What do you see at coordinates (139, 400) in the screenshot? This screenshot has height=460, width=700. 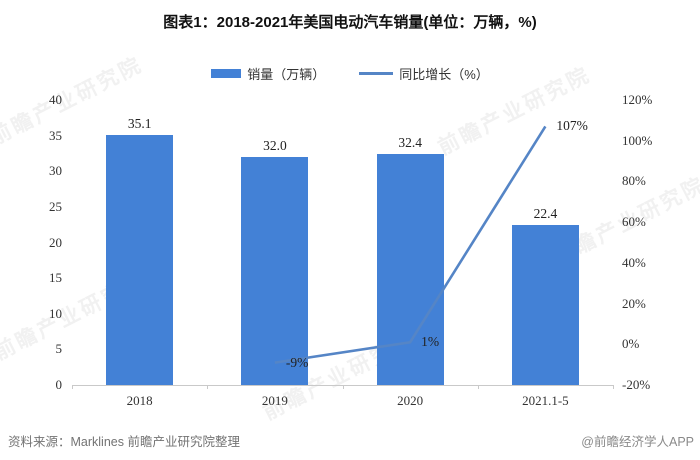 I see `x-axis-category-label: 2018` at bounding box center [139, 400].